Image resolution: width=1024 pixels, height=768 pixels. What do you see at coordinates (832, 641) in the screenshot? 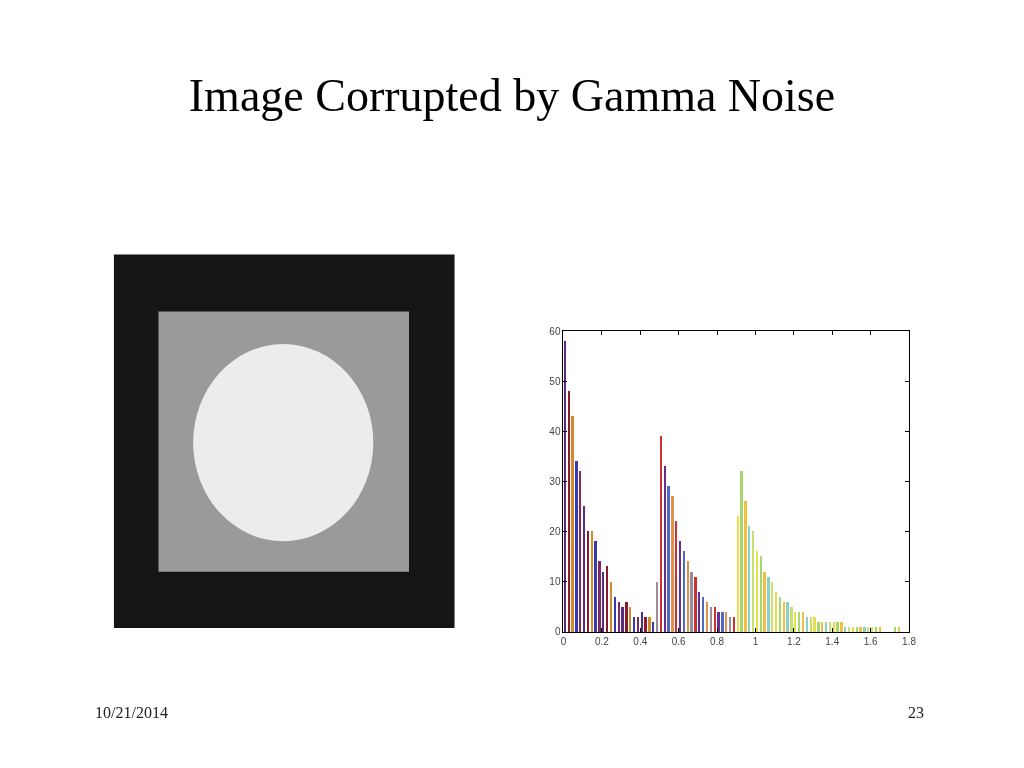
I see `x-tick-label: 1.4` at bounding box center [832, 641].